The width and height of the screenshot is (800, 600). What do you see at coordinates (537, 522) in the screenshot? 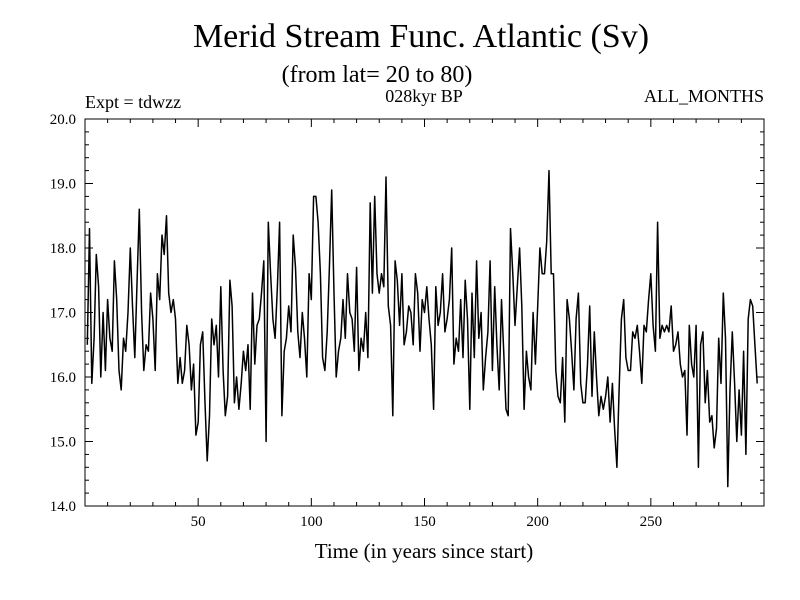
I see `x-tick-label: 200` at bounding box center [537, 522].